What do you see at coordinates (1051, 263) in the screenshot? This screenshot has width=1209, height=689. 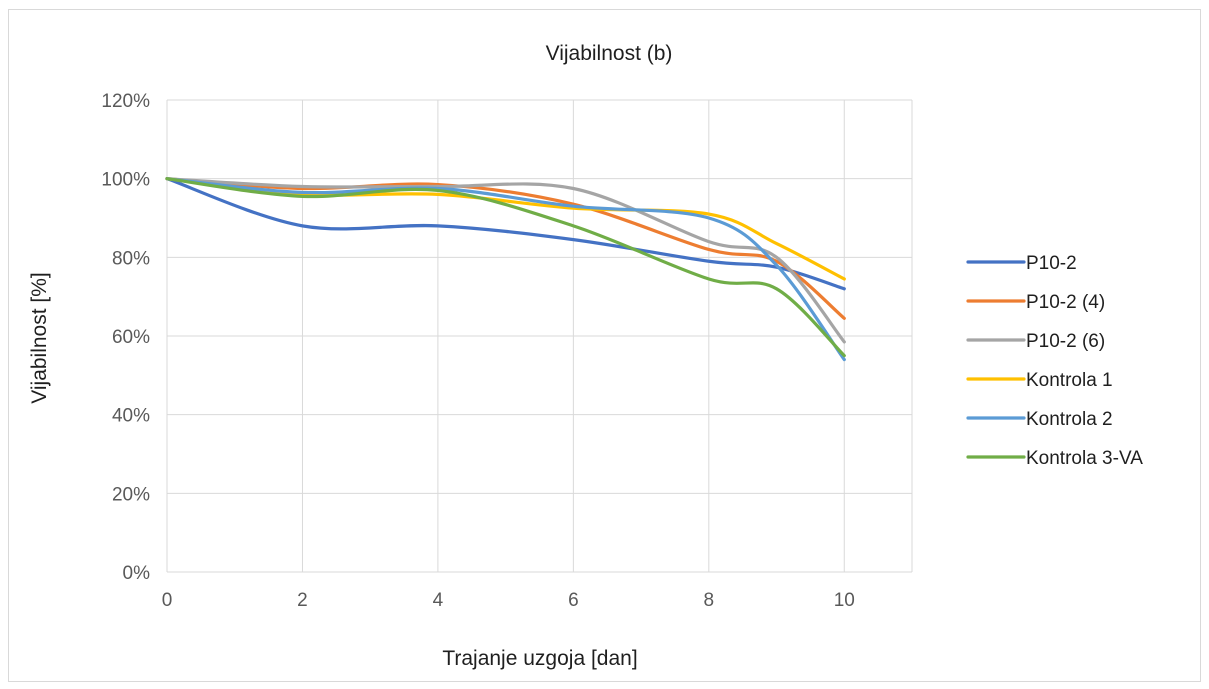 I see `legend-label: P10-2` at bounding box center [1051, 263].